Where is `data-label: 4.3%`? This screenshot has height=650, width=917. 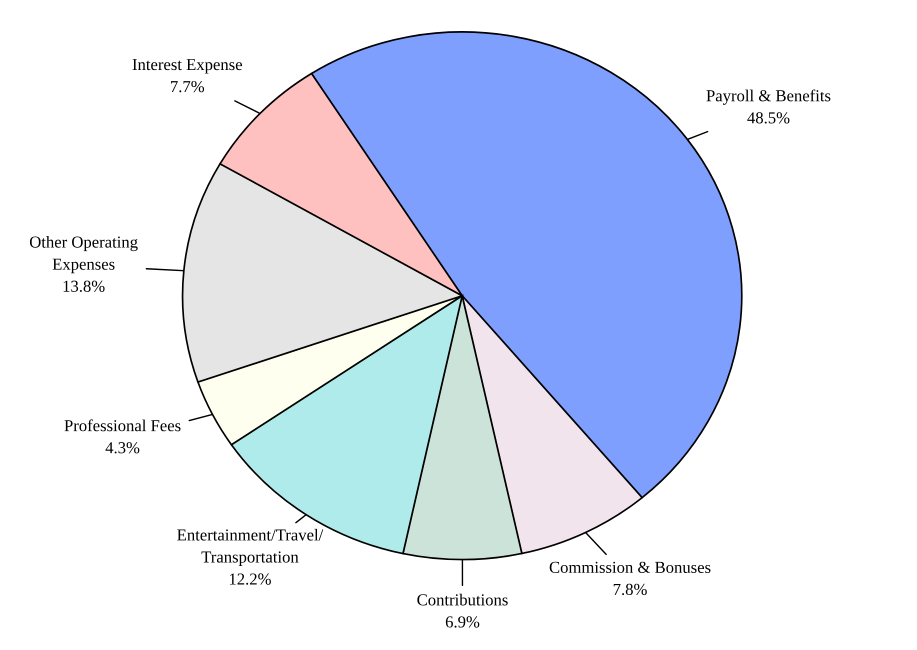 data-label: 4.3% is located at coordinates (123, 448).